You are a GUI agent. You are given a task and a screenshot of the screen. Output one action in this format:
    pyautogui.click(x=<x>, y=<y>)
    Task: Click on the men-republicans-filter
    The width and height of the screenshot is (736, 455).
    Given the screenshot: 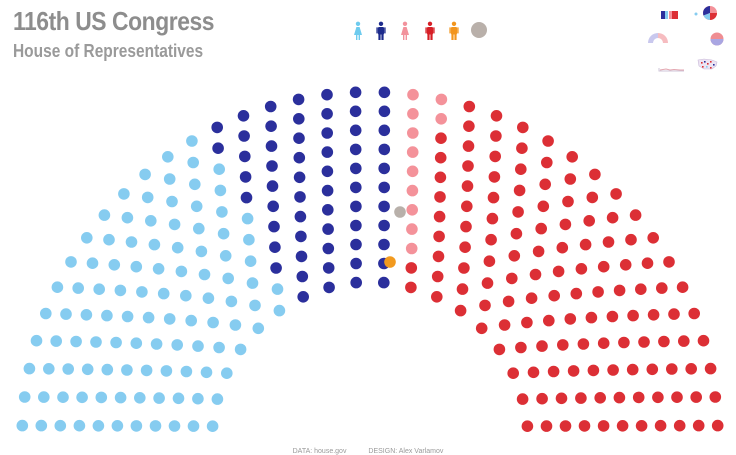 What is the action you would take?
    pyautogui.click(x=430, y=30)
    